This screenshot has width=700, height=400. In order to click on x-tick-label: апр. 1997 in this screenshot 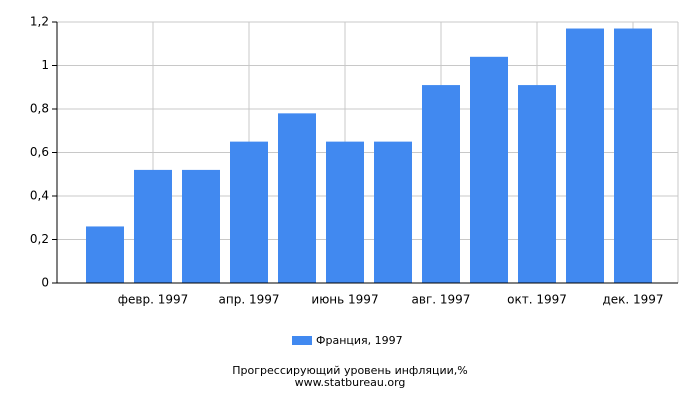, I will do `click(249, 300)`.